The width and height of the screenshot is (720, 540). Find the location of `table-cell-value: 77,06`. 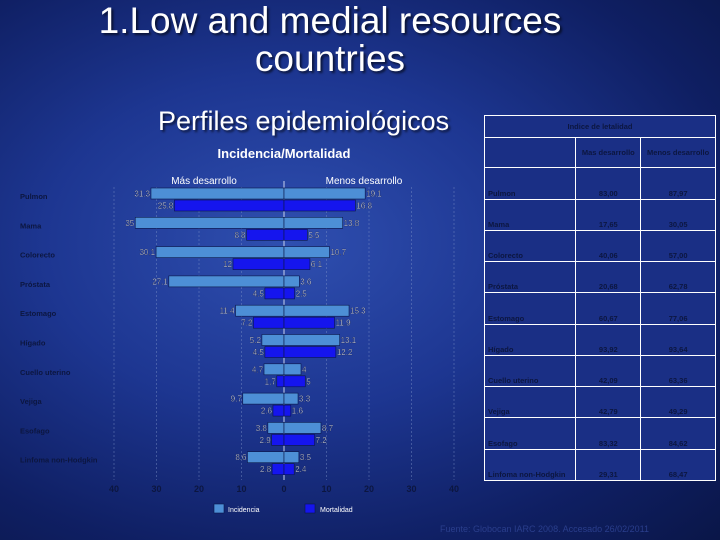

table-cell-value: 77,06 is located at coordinates (678, 308).